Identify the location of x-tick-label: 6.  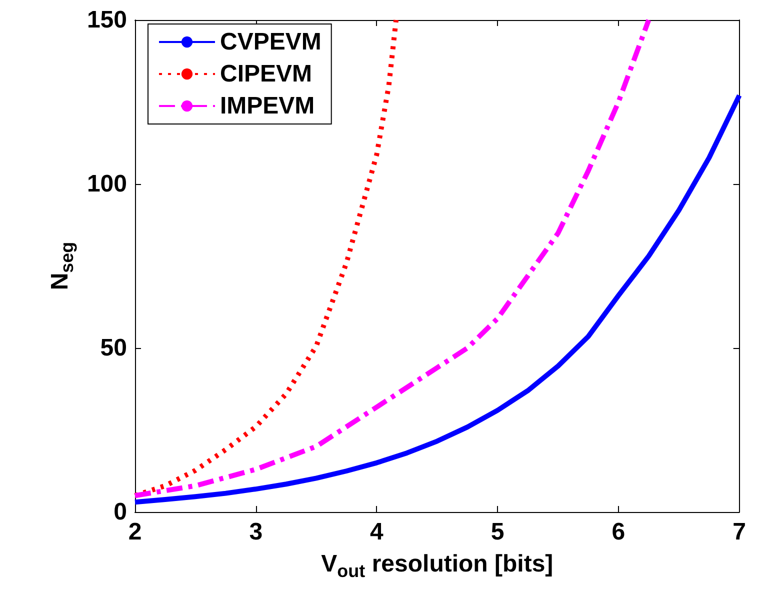
(619, 532).